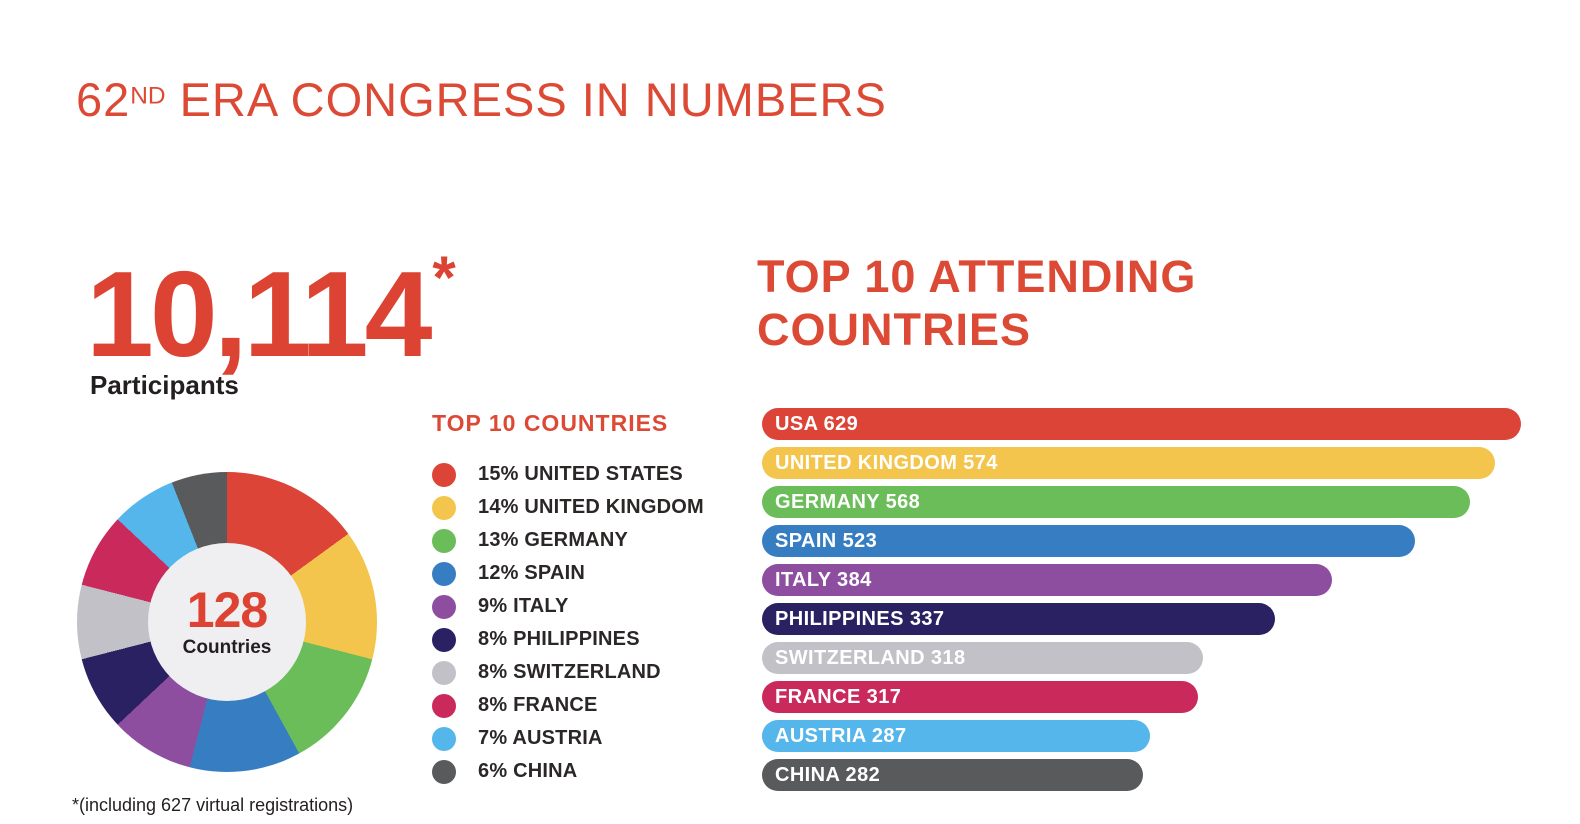  Describe the element at coordinates (886, 462) in the screenshot. I see `bar-label: UNITED KINGDOM 574` at that location.